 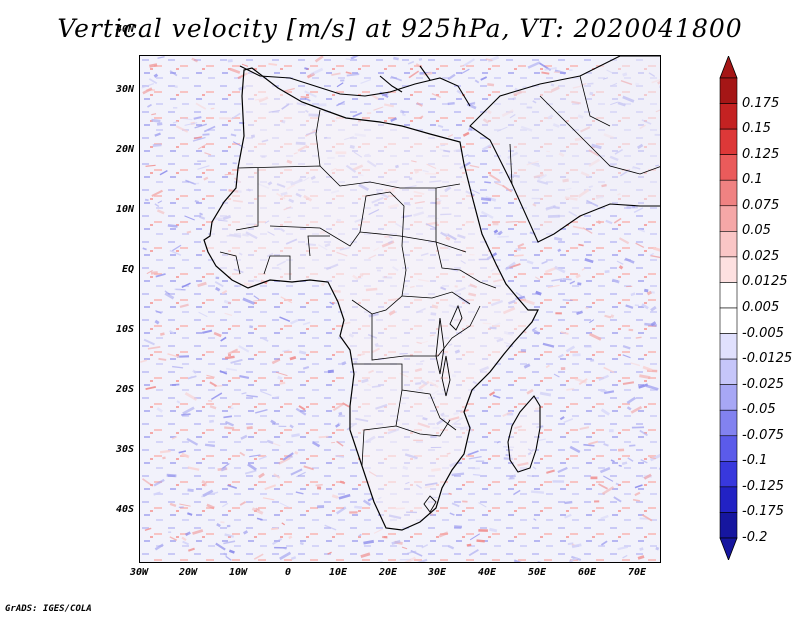 I want to click on lat-label: 40N, so click(x=124, y=29).